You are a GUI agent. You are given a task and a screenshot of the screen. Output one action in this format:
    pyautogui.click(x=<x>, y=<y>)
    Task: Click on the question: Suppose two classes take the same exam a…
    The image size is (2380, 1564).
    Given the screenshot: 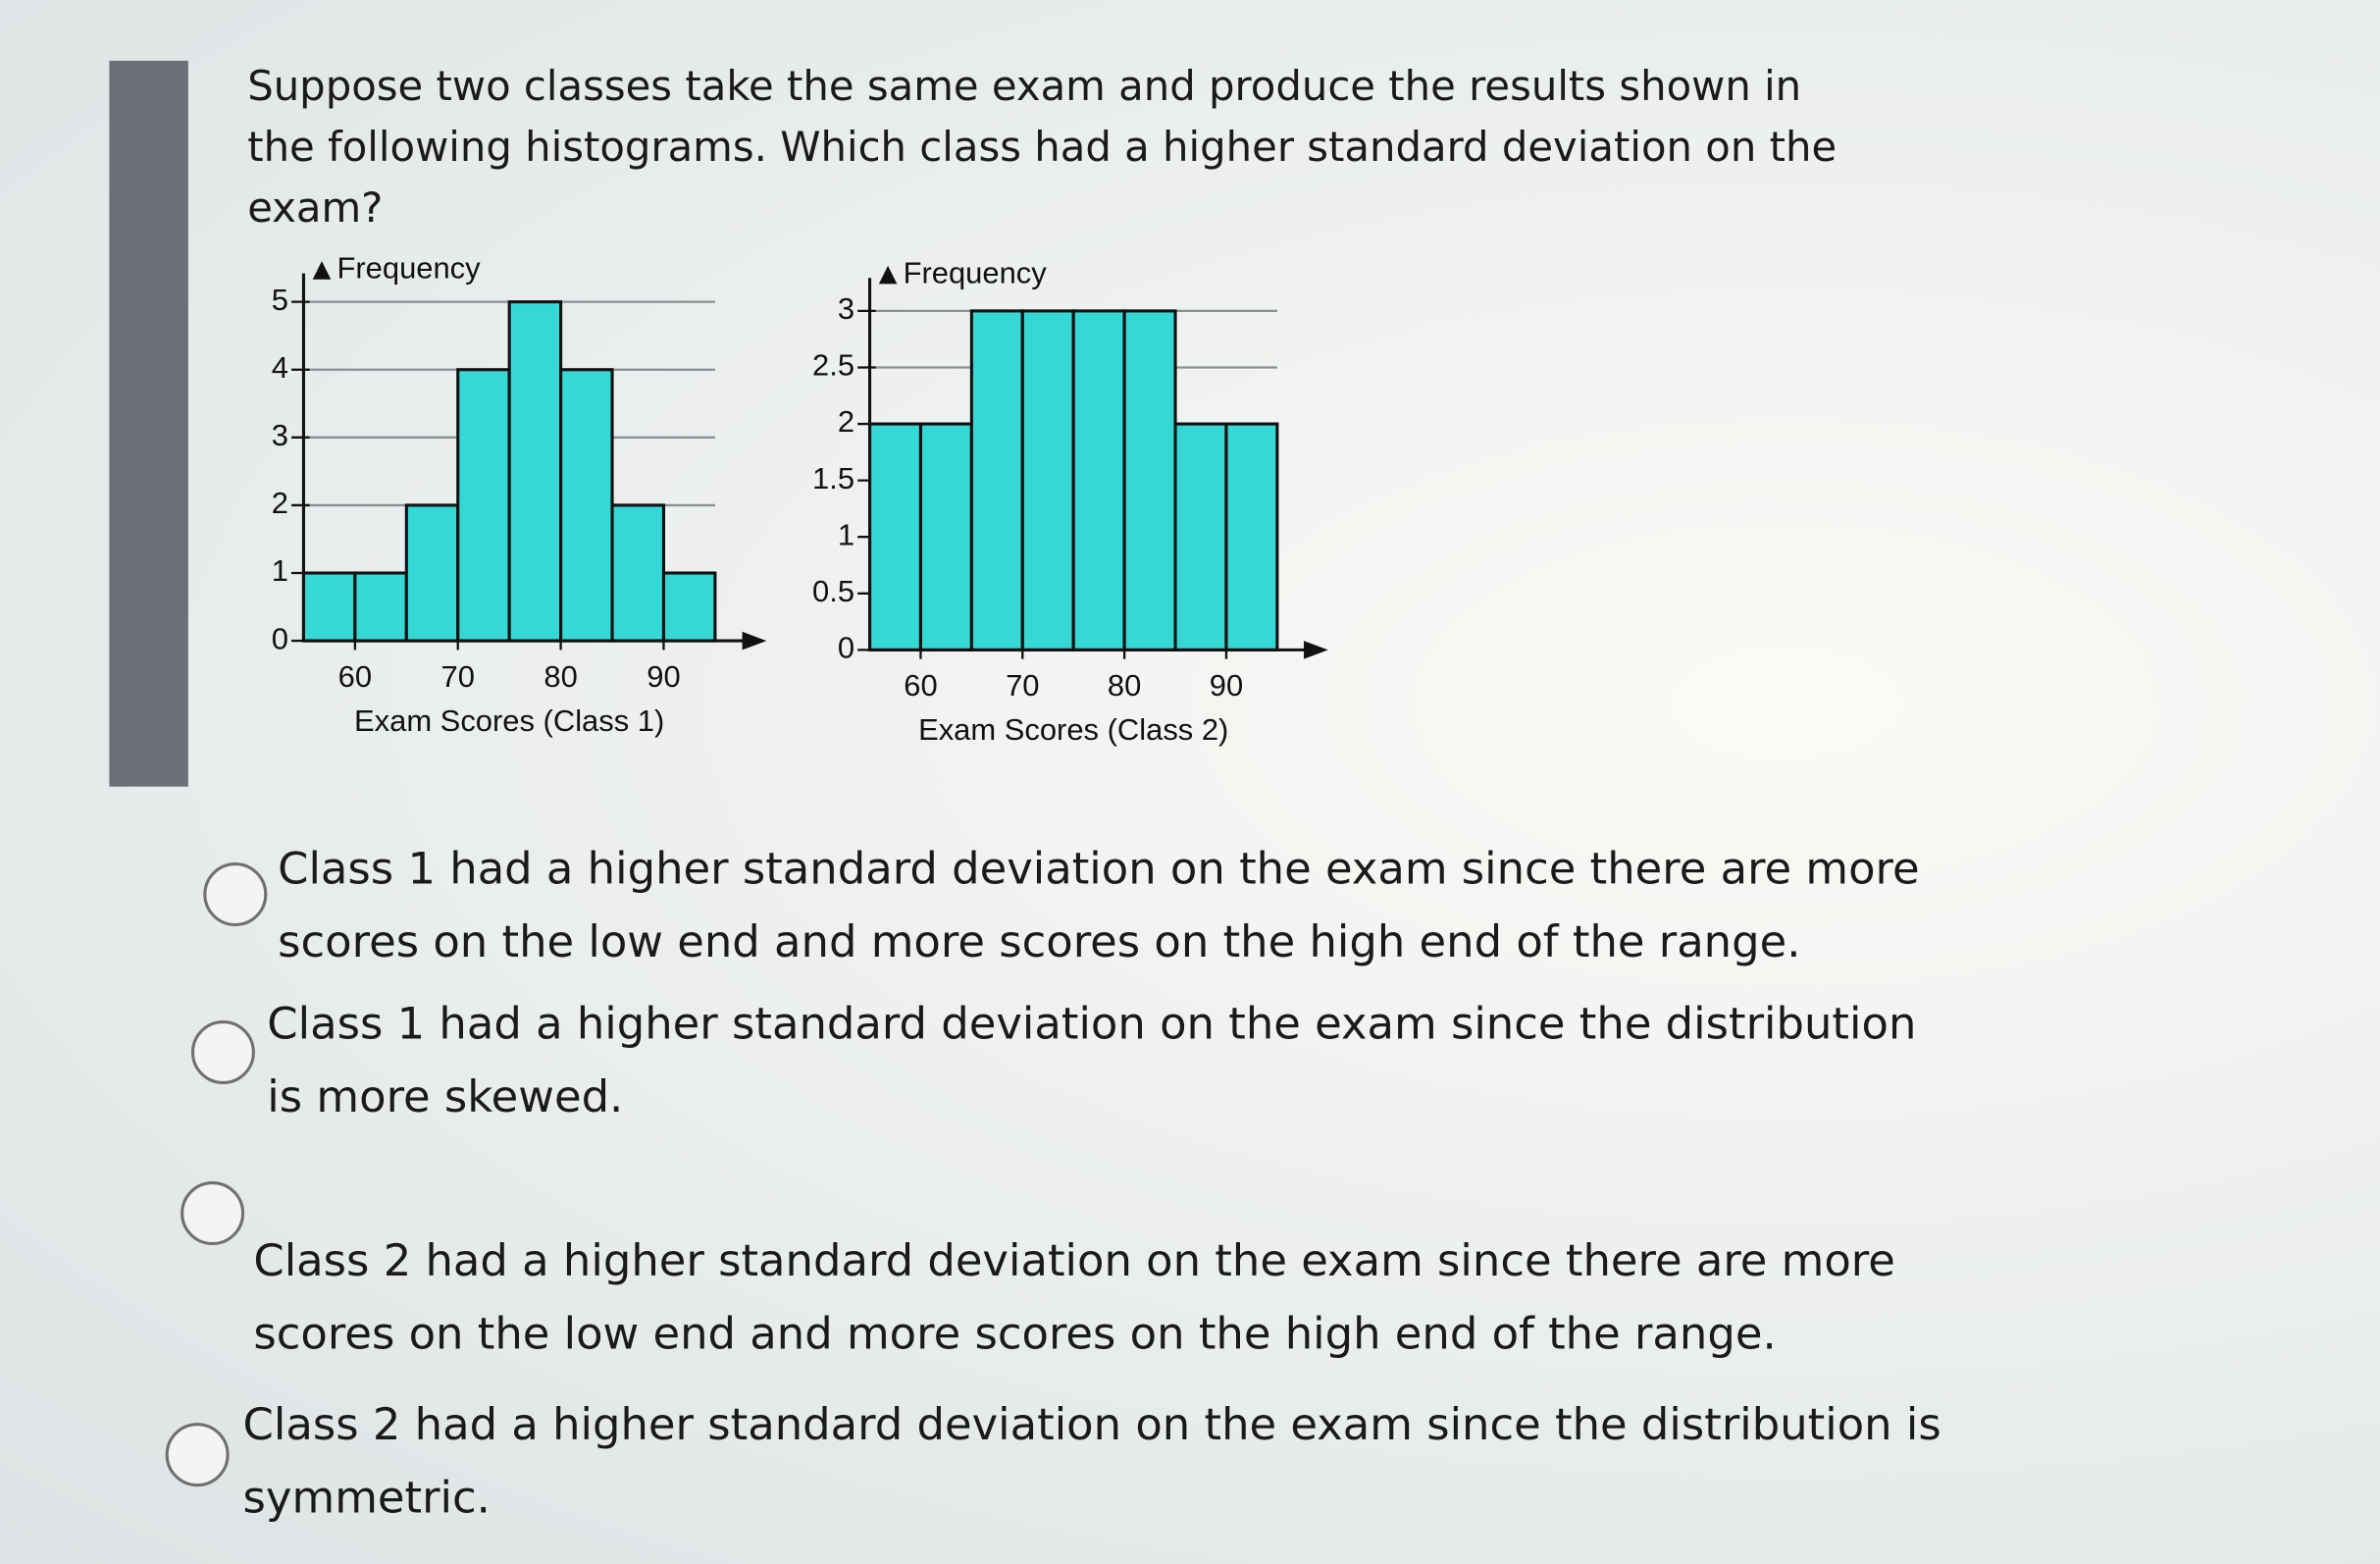 What is the action you would take?
    pyautogui.click(x=1042, y=148)
    